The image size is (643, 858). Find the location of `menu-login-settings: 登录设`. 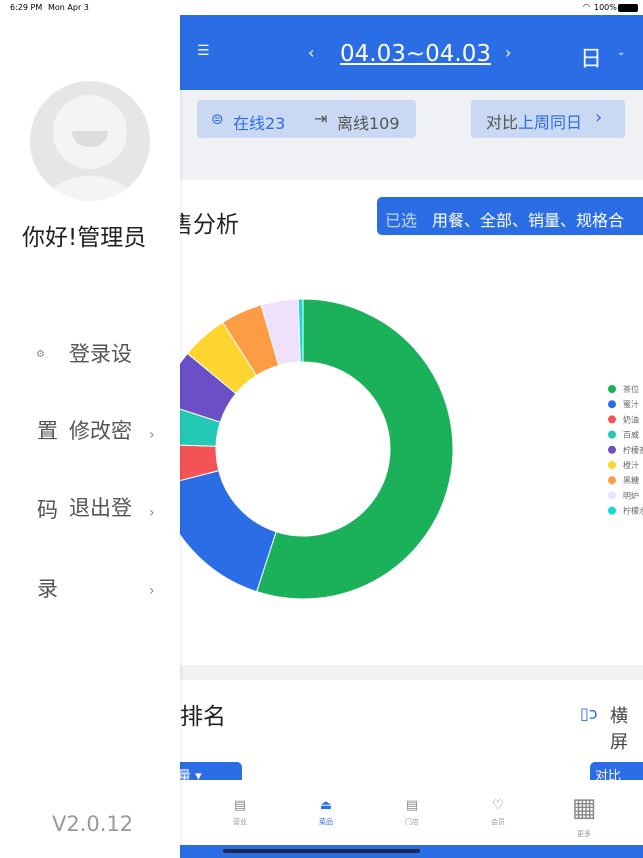

menu-login-settings: 登录设 is located at coordinates (100, 354).